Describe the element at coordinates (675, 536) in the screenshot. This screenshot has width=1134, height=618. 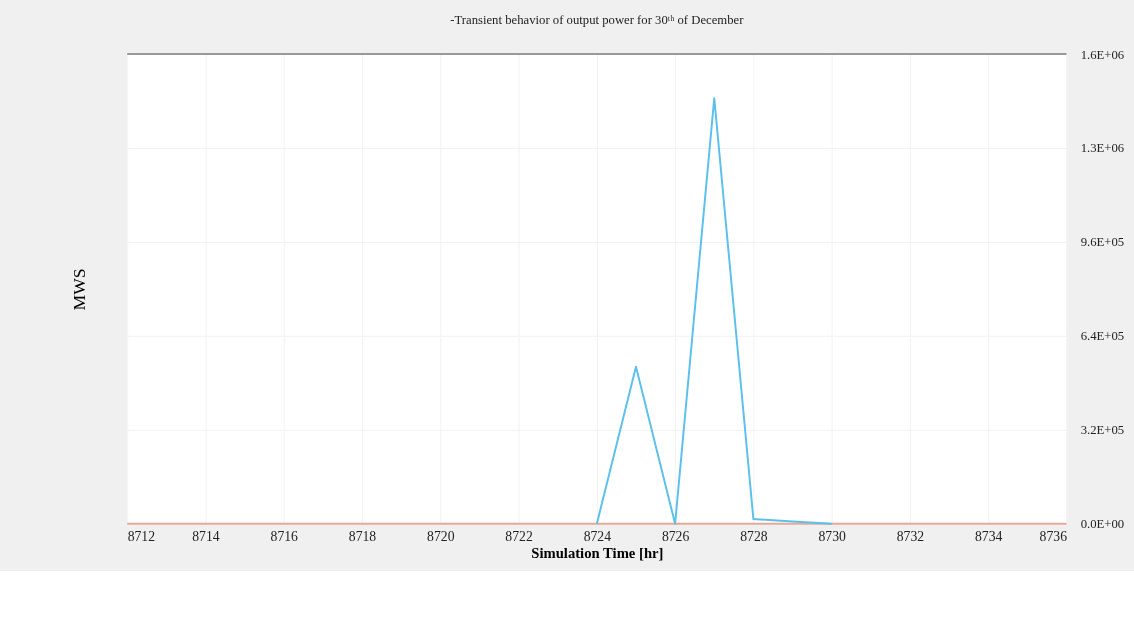
I see `x-tick-label: 8726` at that location.